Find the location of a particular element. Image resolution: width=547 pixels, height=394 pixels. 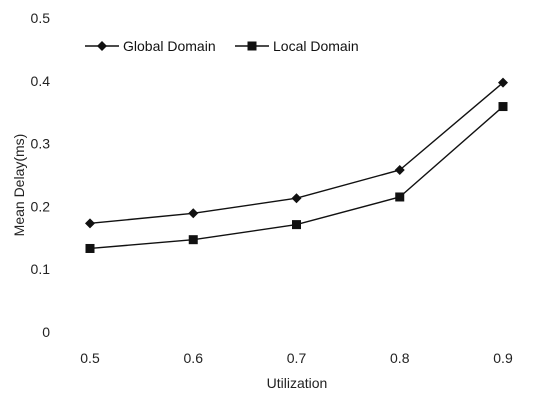

x-tick-label: 0.5 is located at coordinates (90, 358).